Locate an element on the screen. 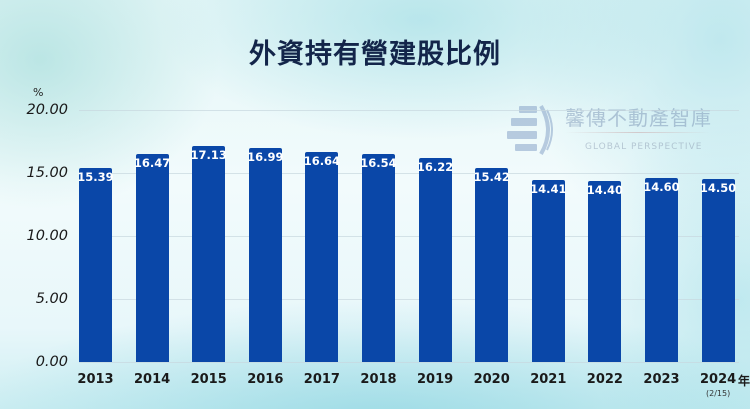  x-tick-label: 2014 is located at coordinates (152, 379).